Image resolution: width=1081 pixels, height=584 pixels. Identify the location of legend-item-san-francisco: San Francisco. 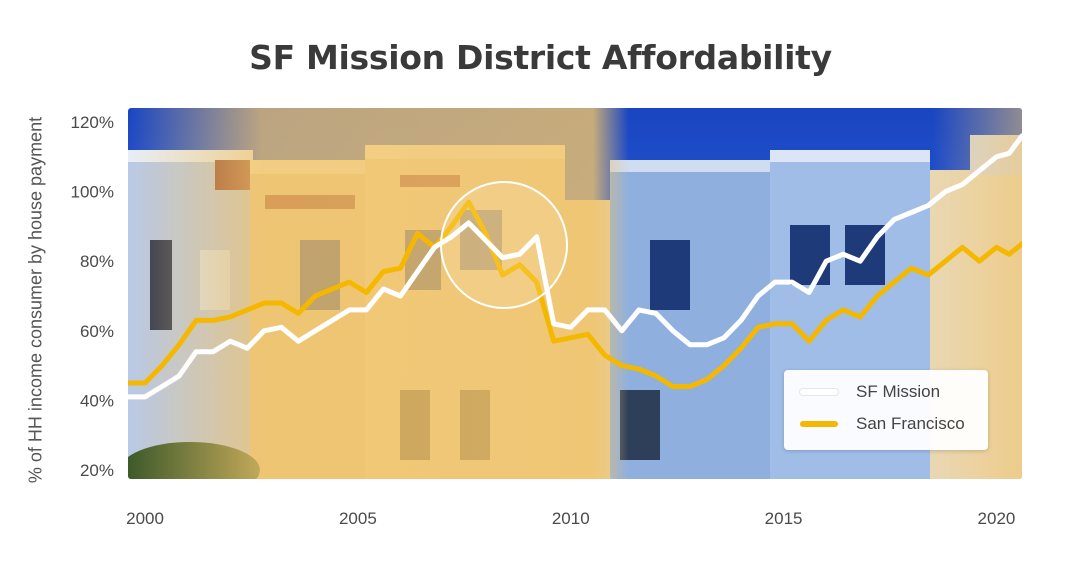
(882, 424).